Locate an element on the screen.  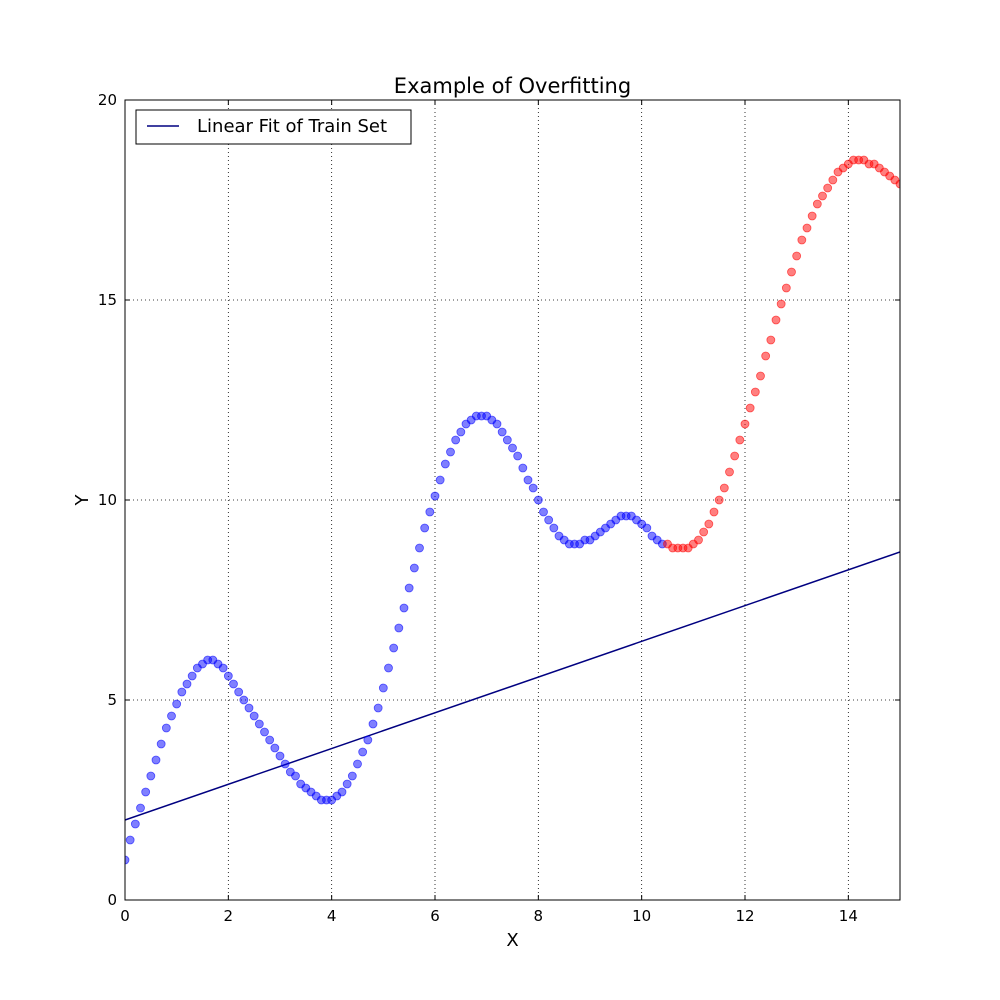
y-tick-label: 10 is located at coordinates (107, 500).